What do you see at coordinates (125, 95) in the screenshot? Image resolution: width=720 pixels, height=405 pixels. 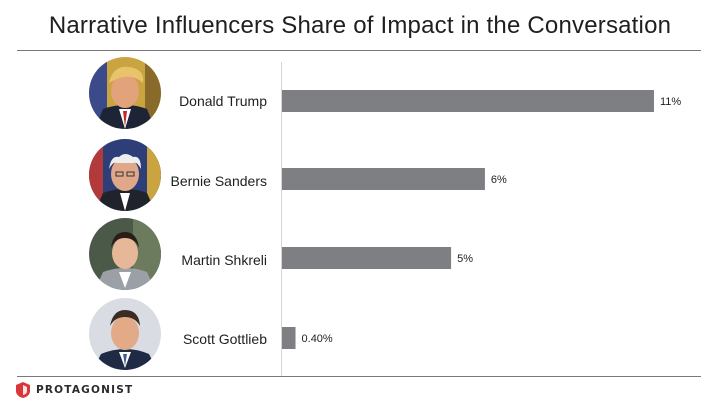 I see `portrait-donald-trump-icon` at bounding box center [125, 95].